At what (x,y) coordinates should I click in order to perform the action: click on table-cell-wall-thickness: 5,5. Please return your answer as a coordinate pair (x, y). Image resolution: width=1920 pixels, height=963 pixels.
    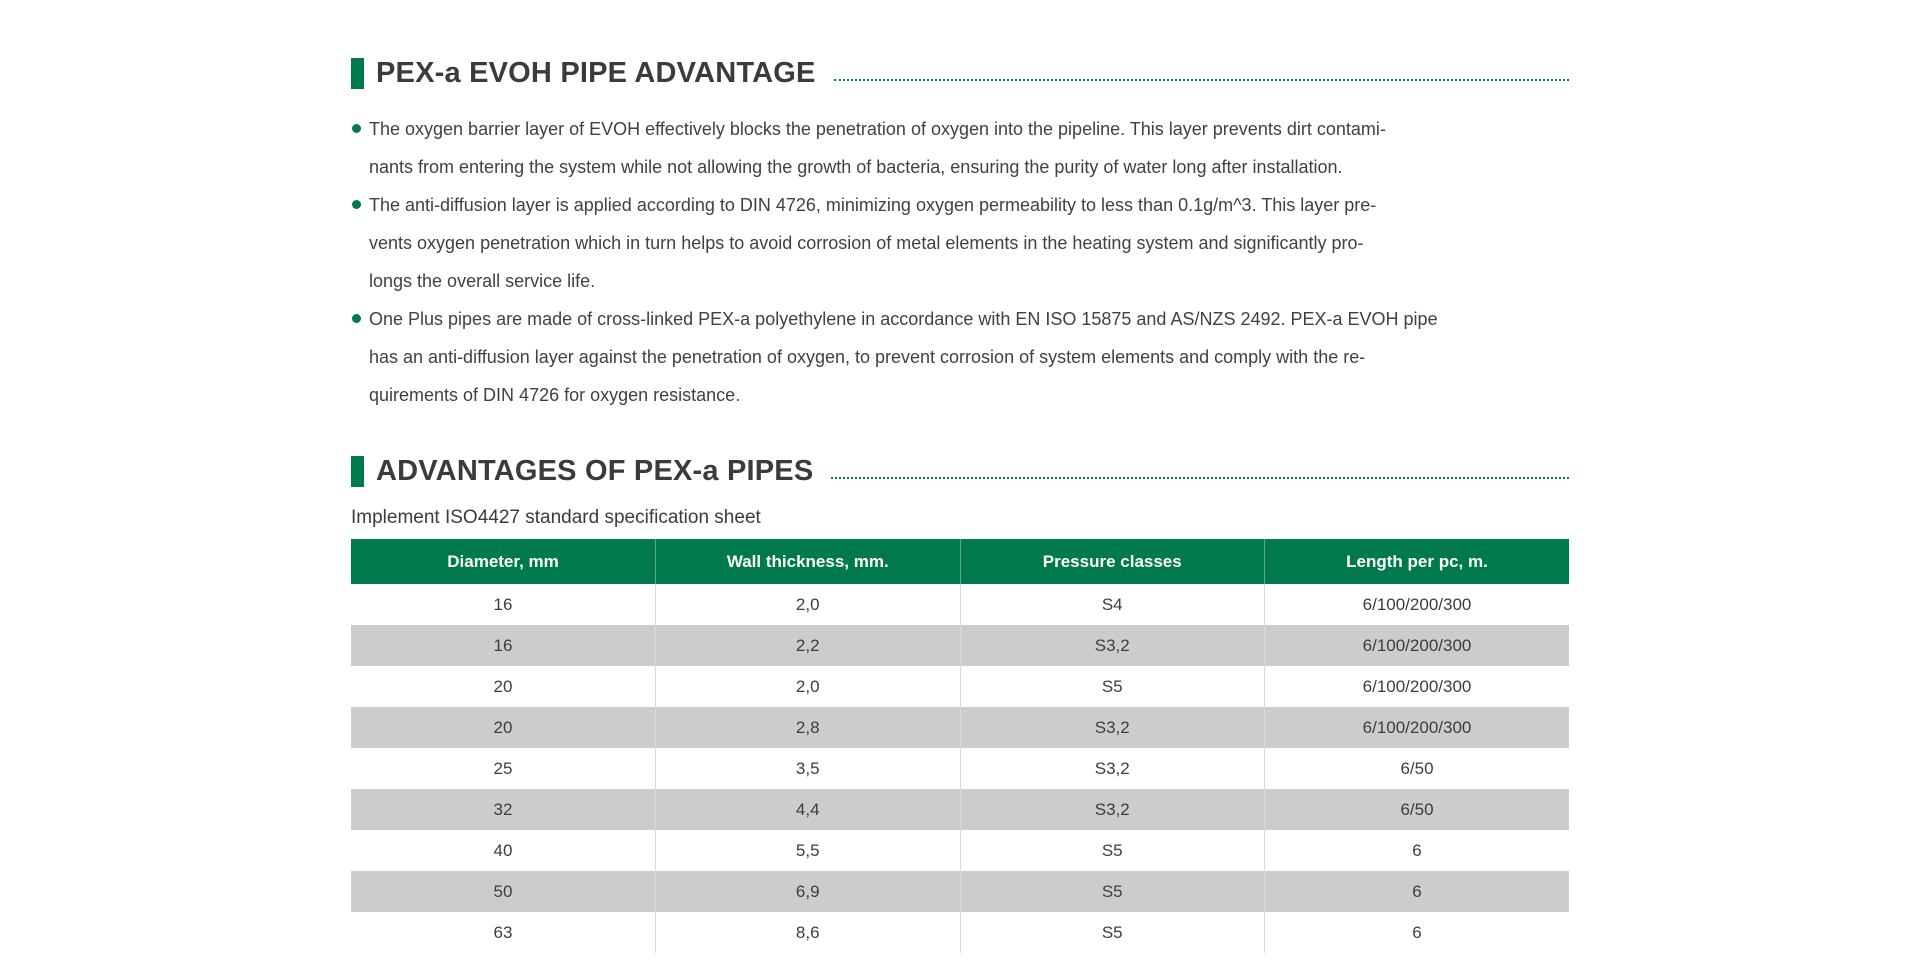
    Looking at the image, I should click on (808, 850).